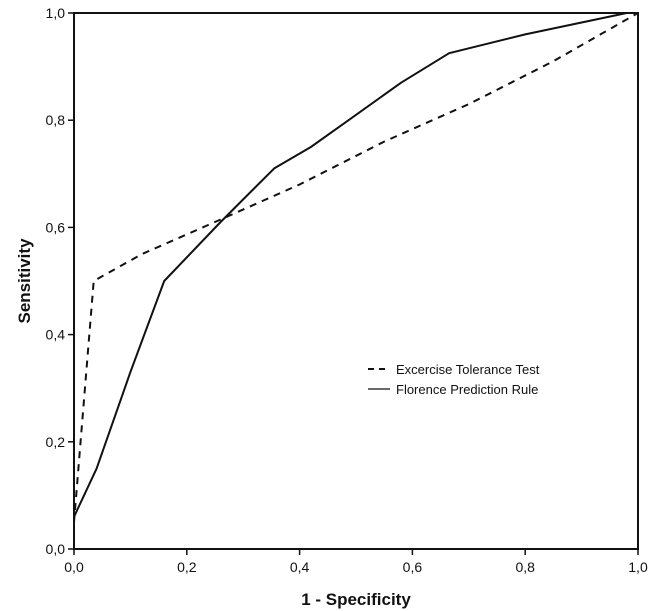 The image size is (663, 611). Describe the element at coordinates (56, 120) in the screenshot. I see `y-tick-label: 0,8` at that location.